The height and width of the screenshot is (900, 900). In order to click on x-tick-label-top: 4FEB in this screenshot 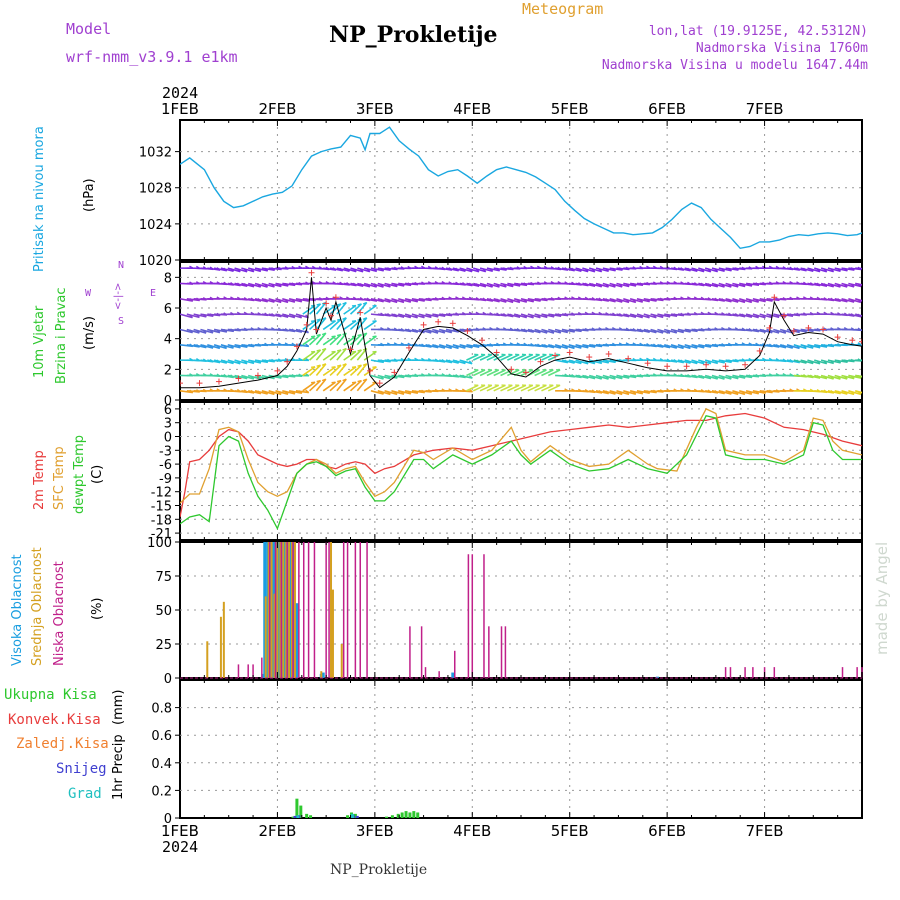, I will do `click(472, 109)`.